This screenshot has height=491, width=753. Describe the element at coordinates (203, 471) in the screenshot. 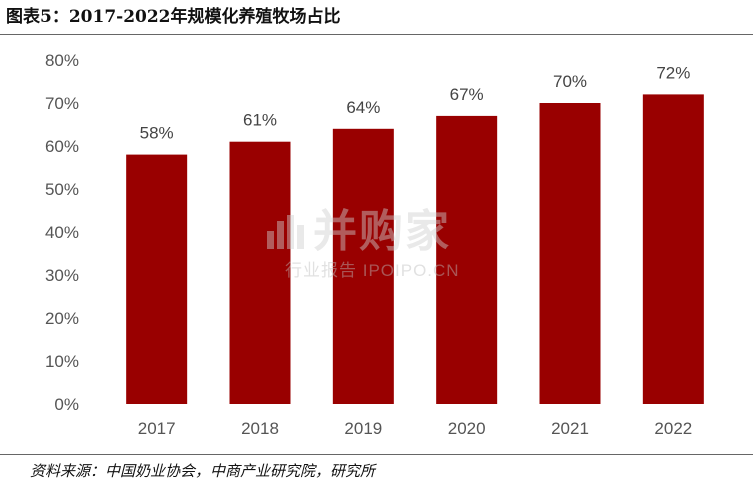

I see `source-note: 资料来源：中国奶业协会，中商产业研究院，研究所` at that location.